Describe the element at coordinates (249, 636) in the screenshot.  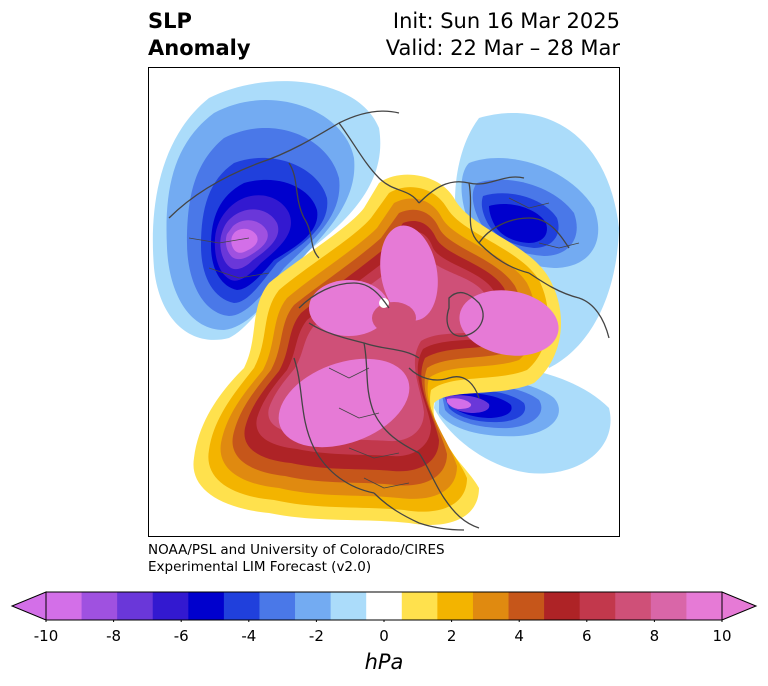
I see `colorbar-tick-label: -4` at that location.